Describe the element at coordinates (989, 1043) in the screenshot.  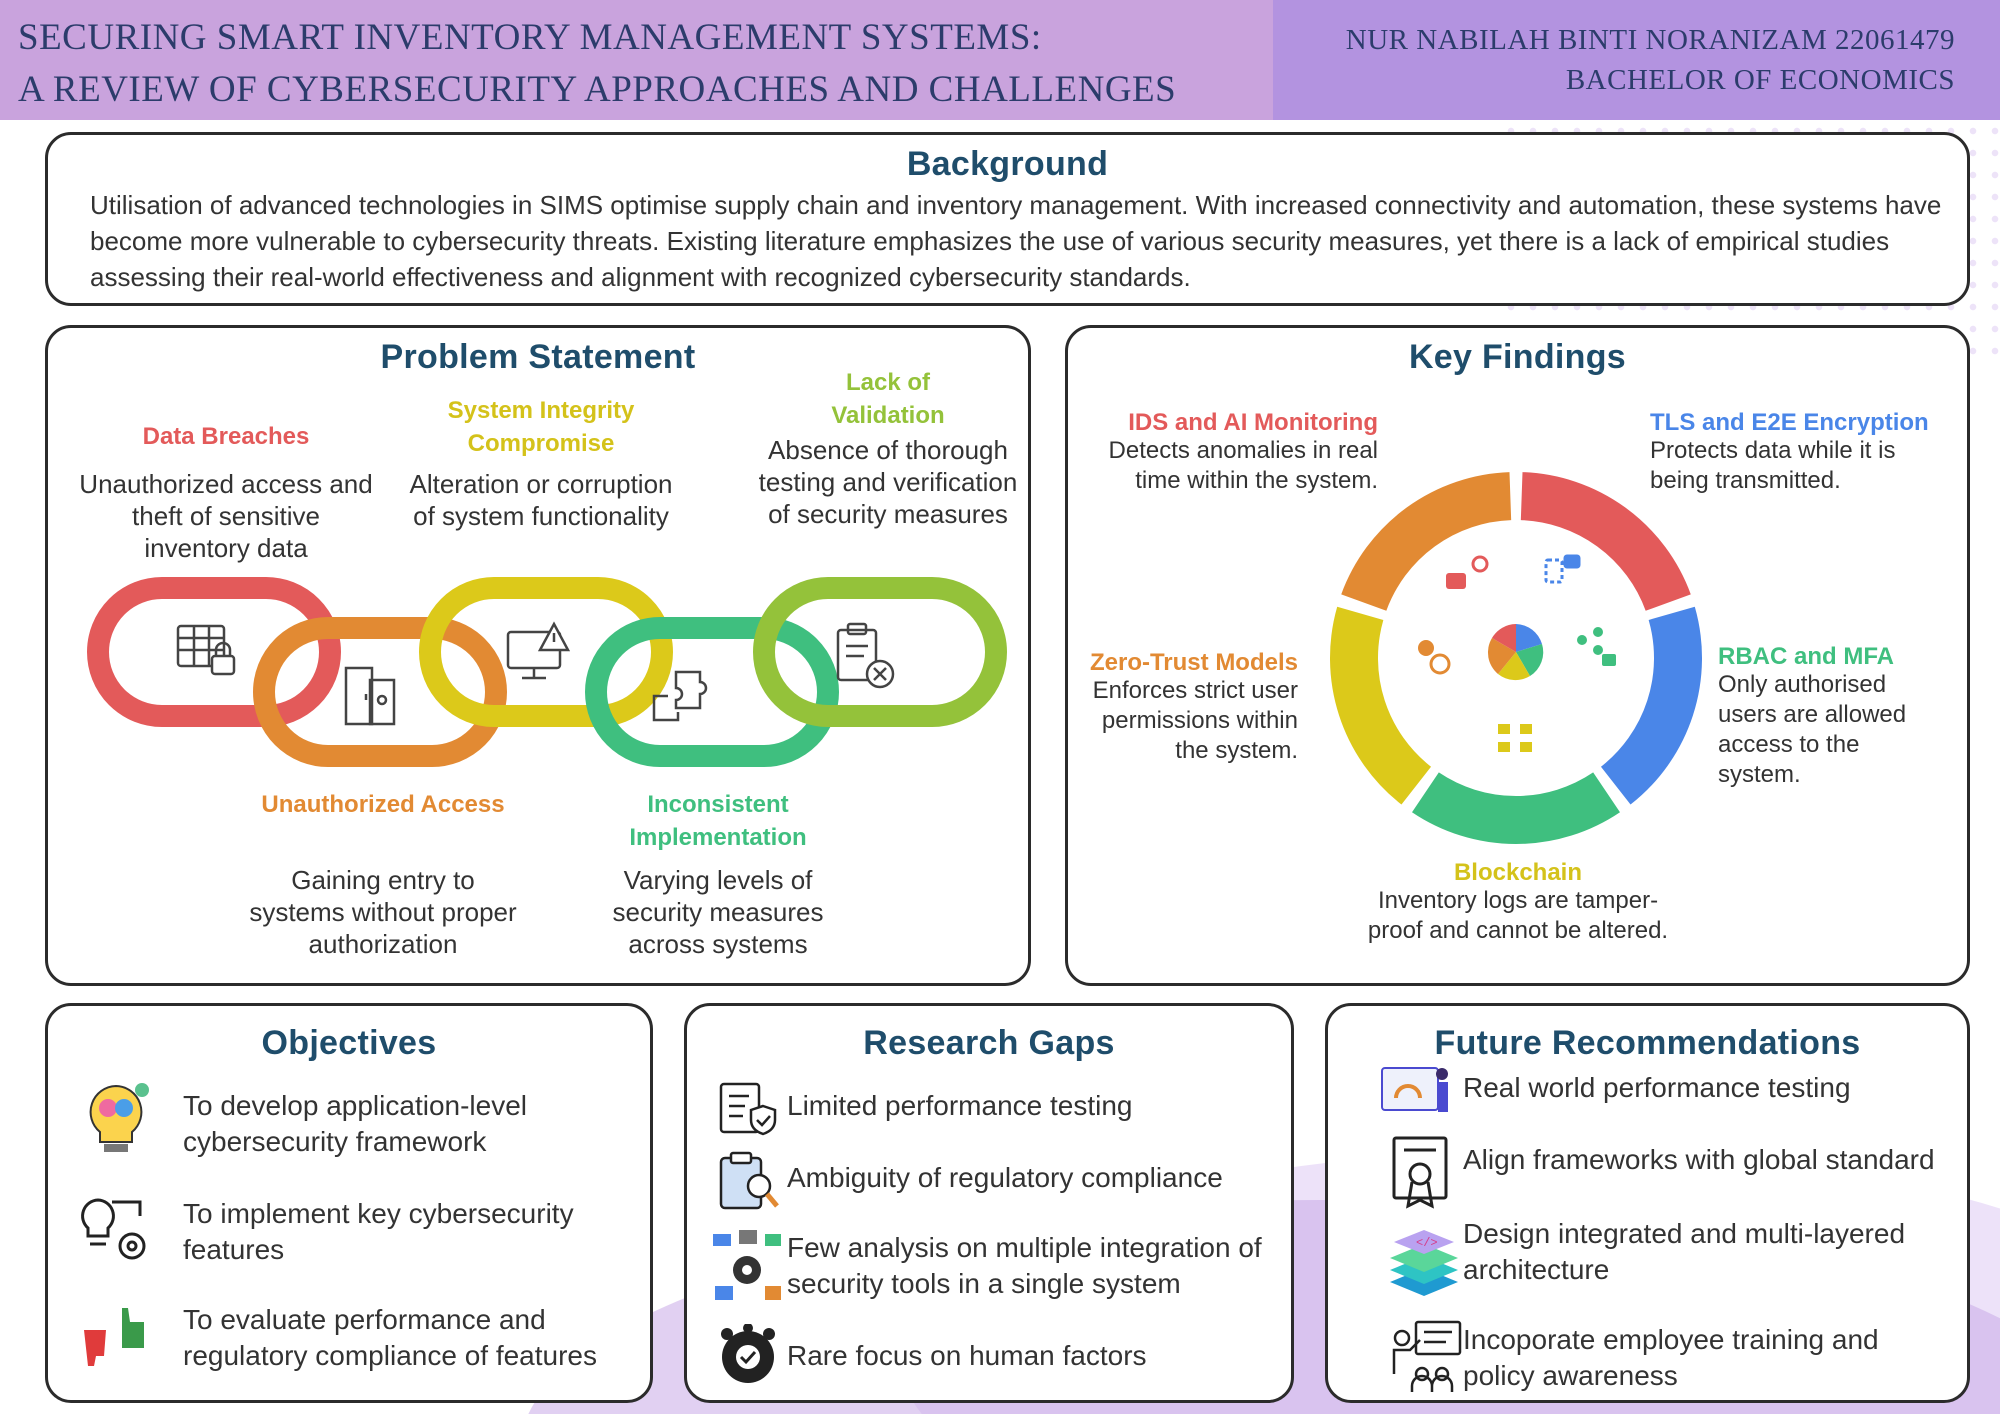
I see `section-title: Research Gaps` at that location.